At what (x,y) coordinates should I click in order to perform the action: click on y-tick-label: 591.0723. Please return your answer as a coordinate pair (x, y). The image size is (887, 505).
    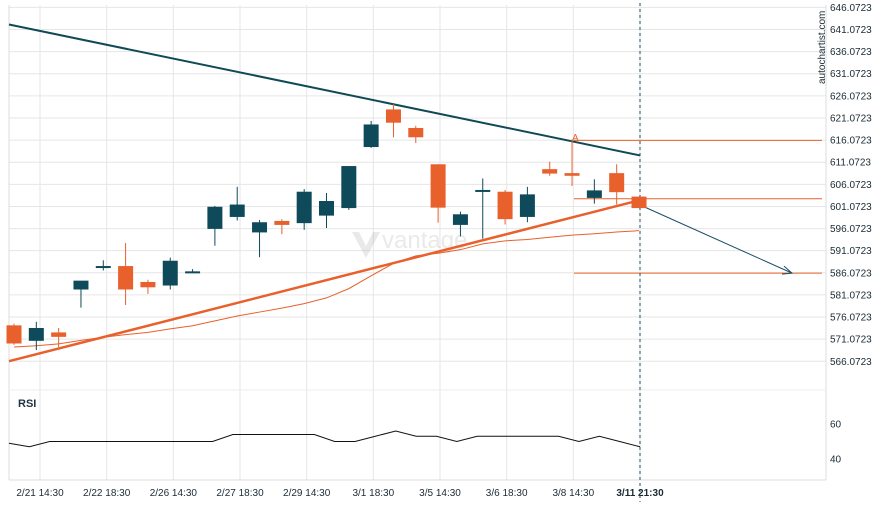
    Looking at the image, I should click on (851, 251).